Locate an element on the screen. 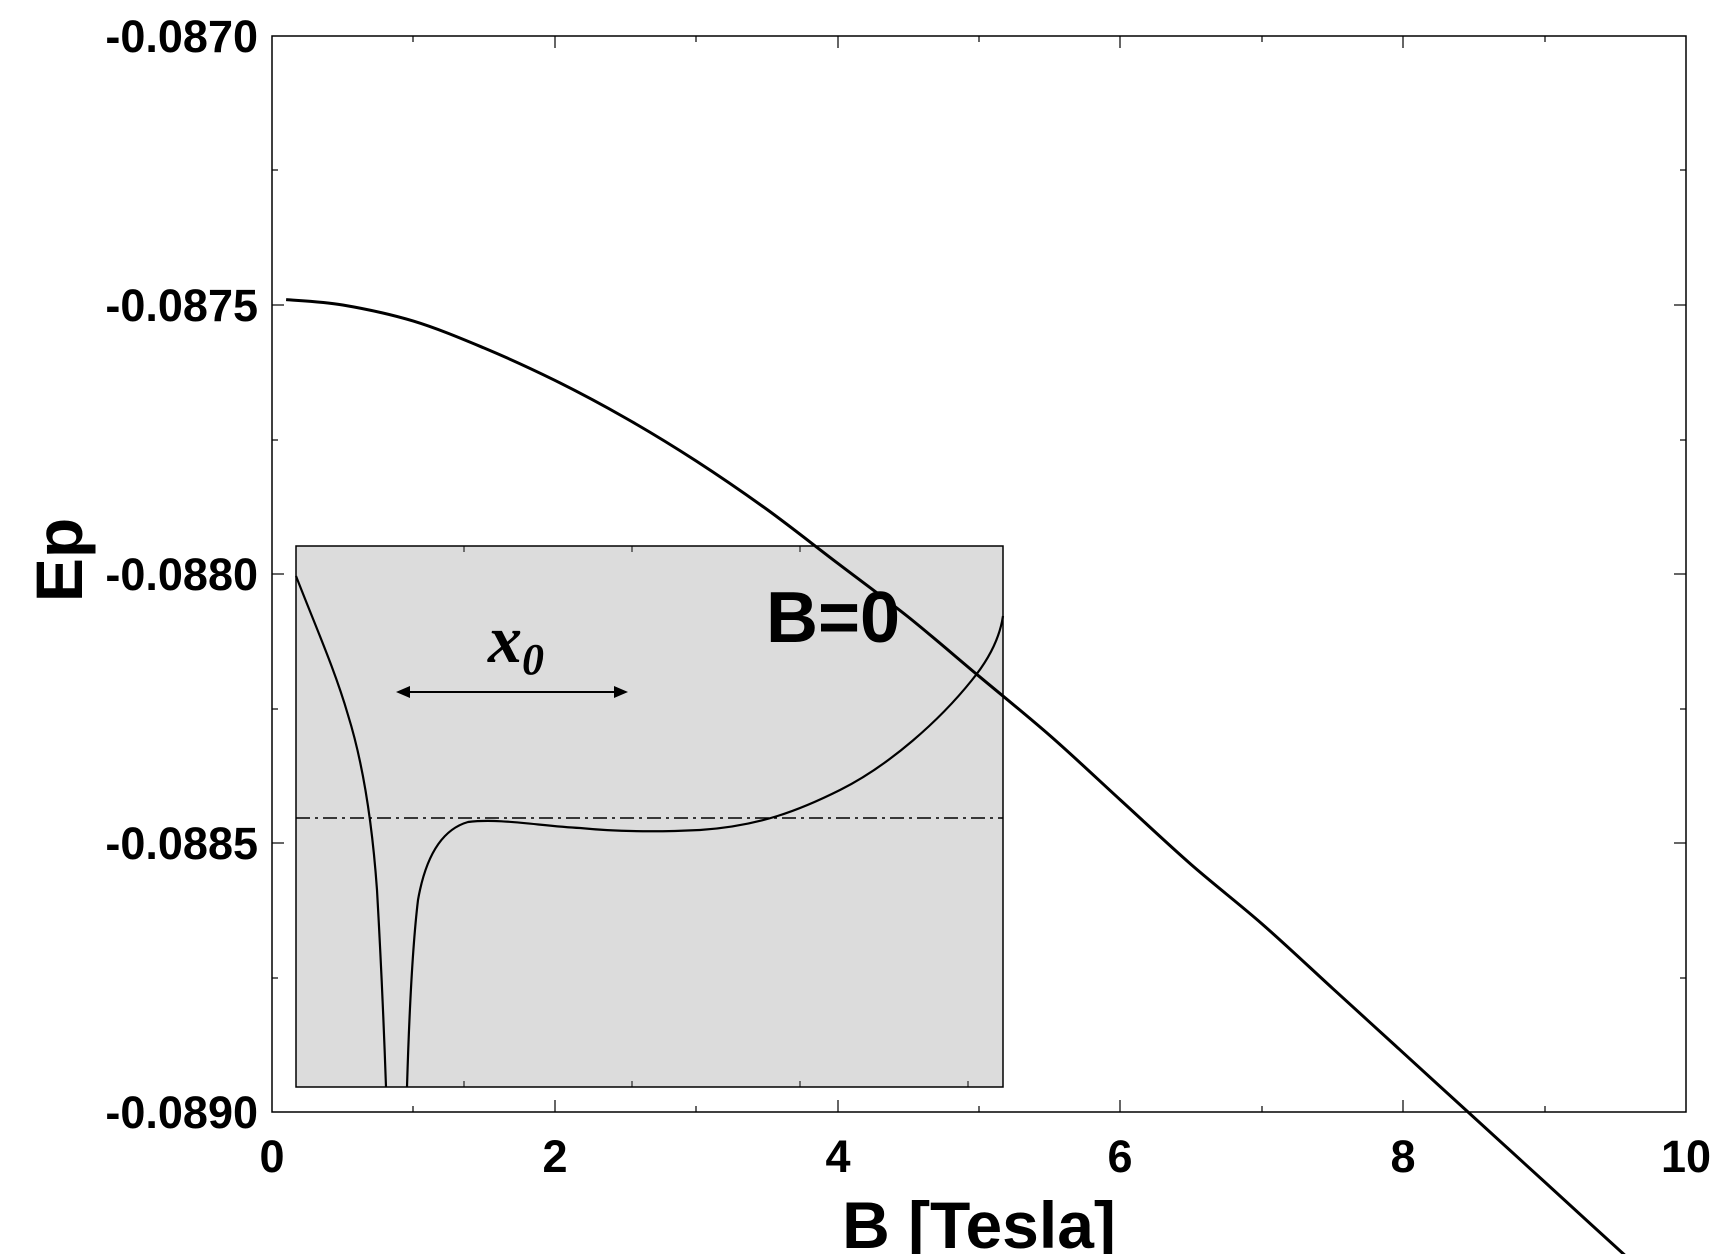 The image size is (1718, 1254). y-tick-labels: -0.0870 -0.0875 -0.0880 -0.0885 -0.0890 is located at coordinates (181, 574).